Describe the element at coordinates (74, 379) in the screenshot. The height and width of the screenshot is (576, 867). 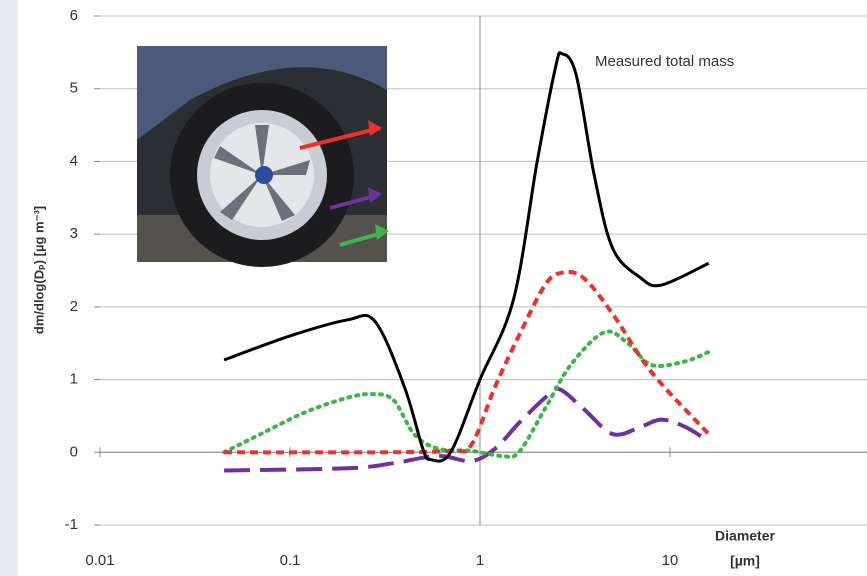
I see `y-tick-label: 1` at that location.